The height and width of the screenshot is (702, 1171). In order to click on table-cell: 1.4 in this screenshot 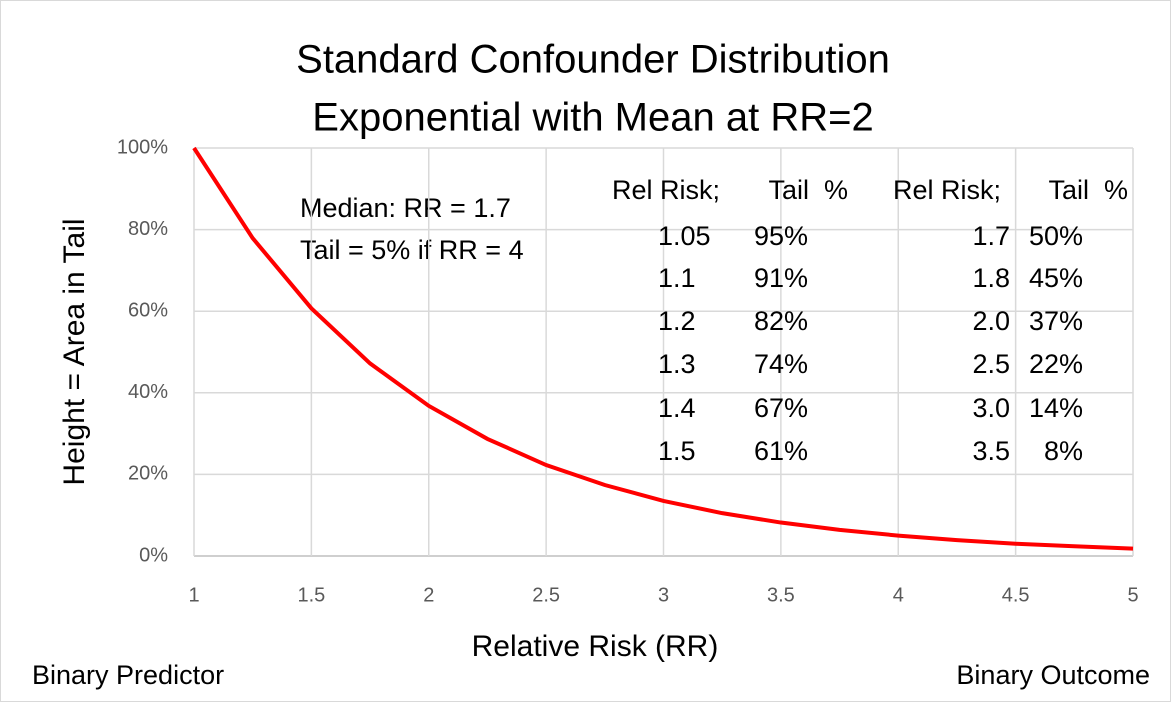, I will do `click(677, 408)`.